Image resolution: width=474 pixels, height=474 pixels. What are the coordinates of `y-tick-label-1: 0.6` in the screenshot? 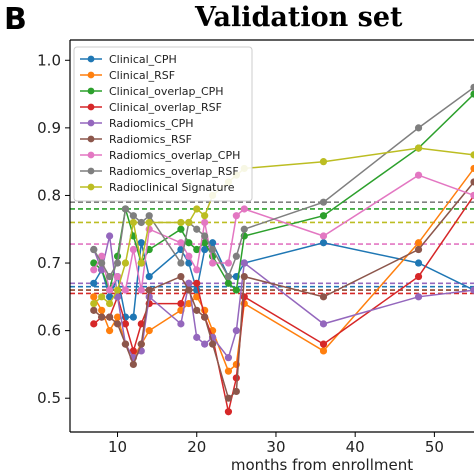 It's located at (49, 331).